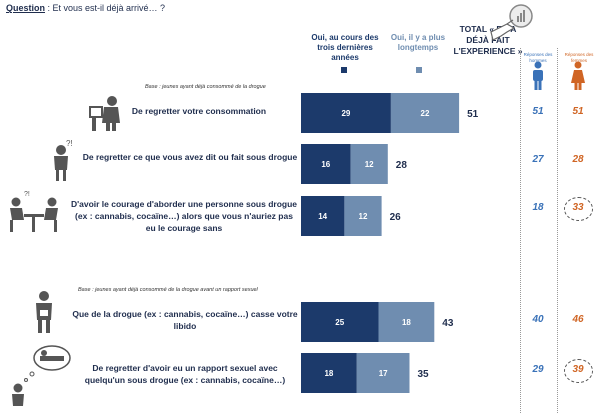 This screenshot has height=413, width=605. I want to click on bar-value-older-4: 18, so click(406, 322).